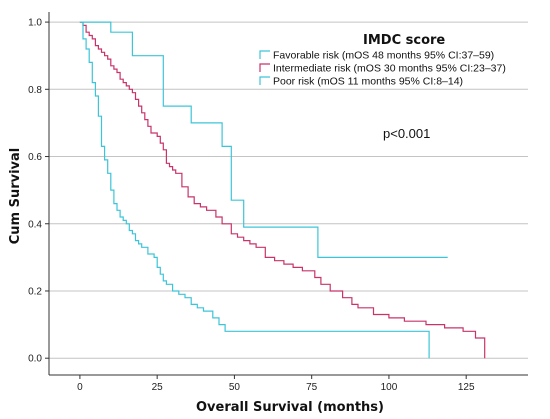 This screenshot has height=419, width=550. I want to click on x-tick-label: 25, so click(158, 387).